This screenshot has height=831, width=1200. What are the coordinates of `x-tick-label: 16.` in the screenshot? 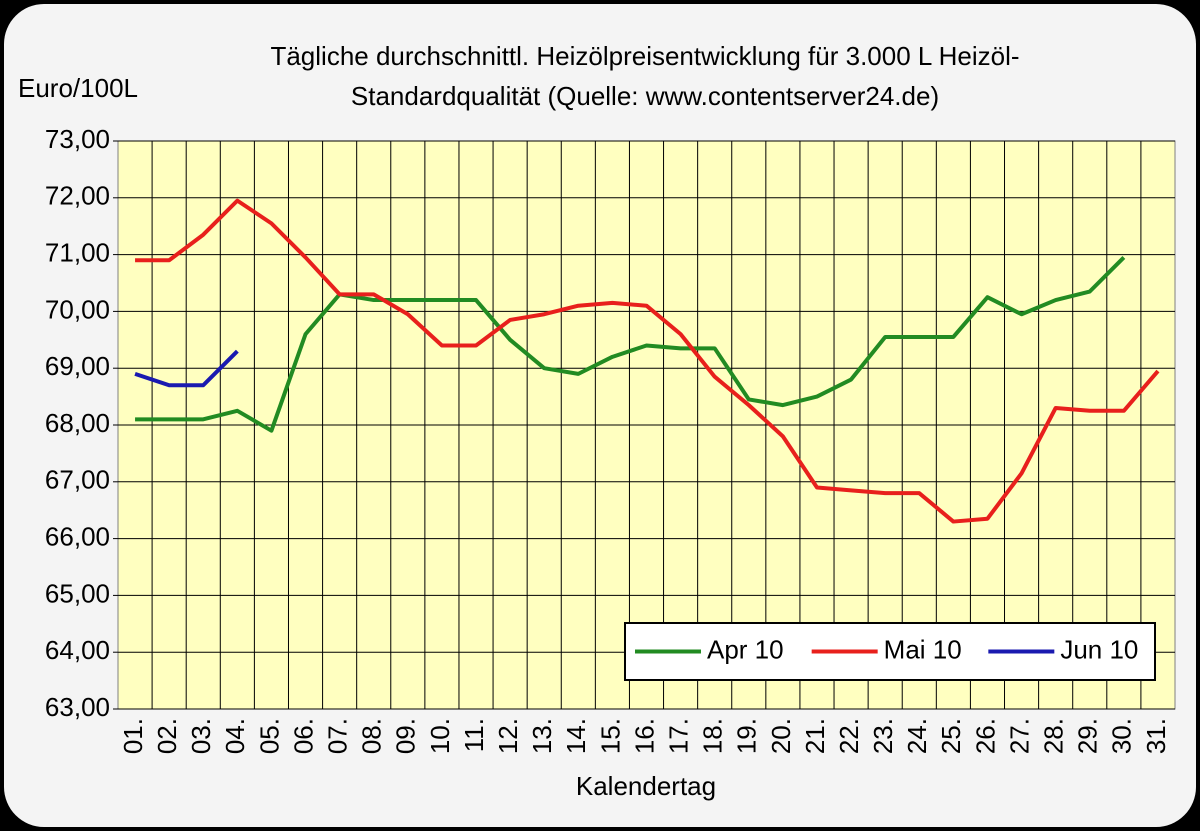 It's located at (644, 736).